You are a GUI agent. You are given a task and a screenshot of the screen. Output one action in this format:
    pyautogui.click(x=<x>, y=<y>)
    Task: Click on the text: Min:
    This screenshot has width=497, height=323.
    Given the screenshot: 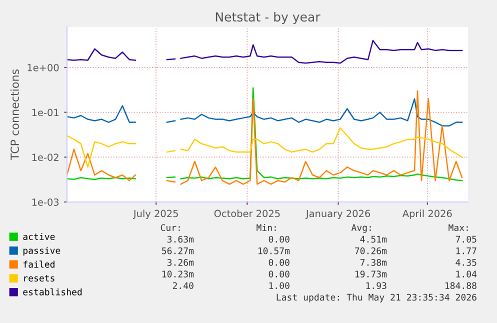 What is the action you would take?
    pyautogui.click(x=266, y=227)
    